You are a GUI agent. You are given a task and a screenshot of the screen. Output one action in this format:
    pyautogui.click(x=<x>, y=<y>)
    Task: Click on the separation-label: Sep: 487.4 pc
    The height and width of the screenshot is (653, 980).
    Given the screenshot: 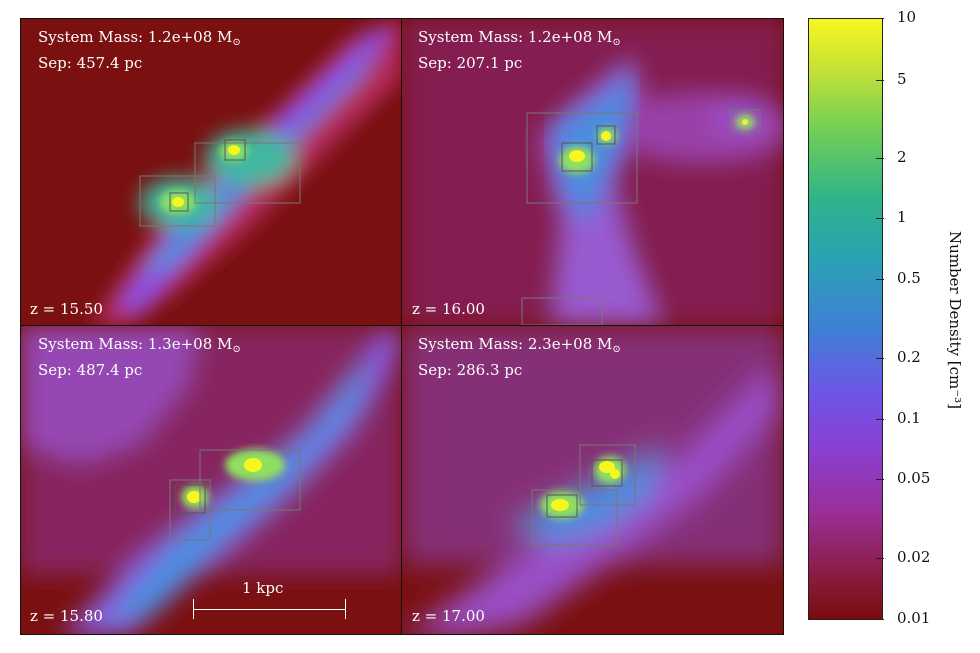 What is the action you would take?
    pyautogui.click(x=90, y=370)
    